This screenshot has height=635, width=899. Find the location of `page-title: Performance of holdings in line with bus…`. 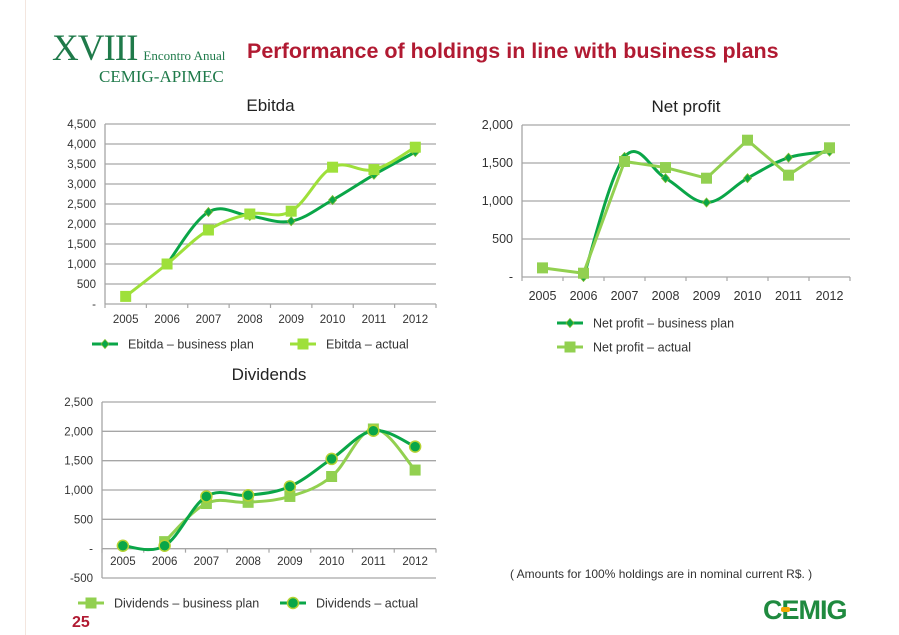

page-title: Performance of holdings in line with bus… is located at coordinates (513, 51).